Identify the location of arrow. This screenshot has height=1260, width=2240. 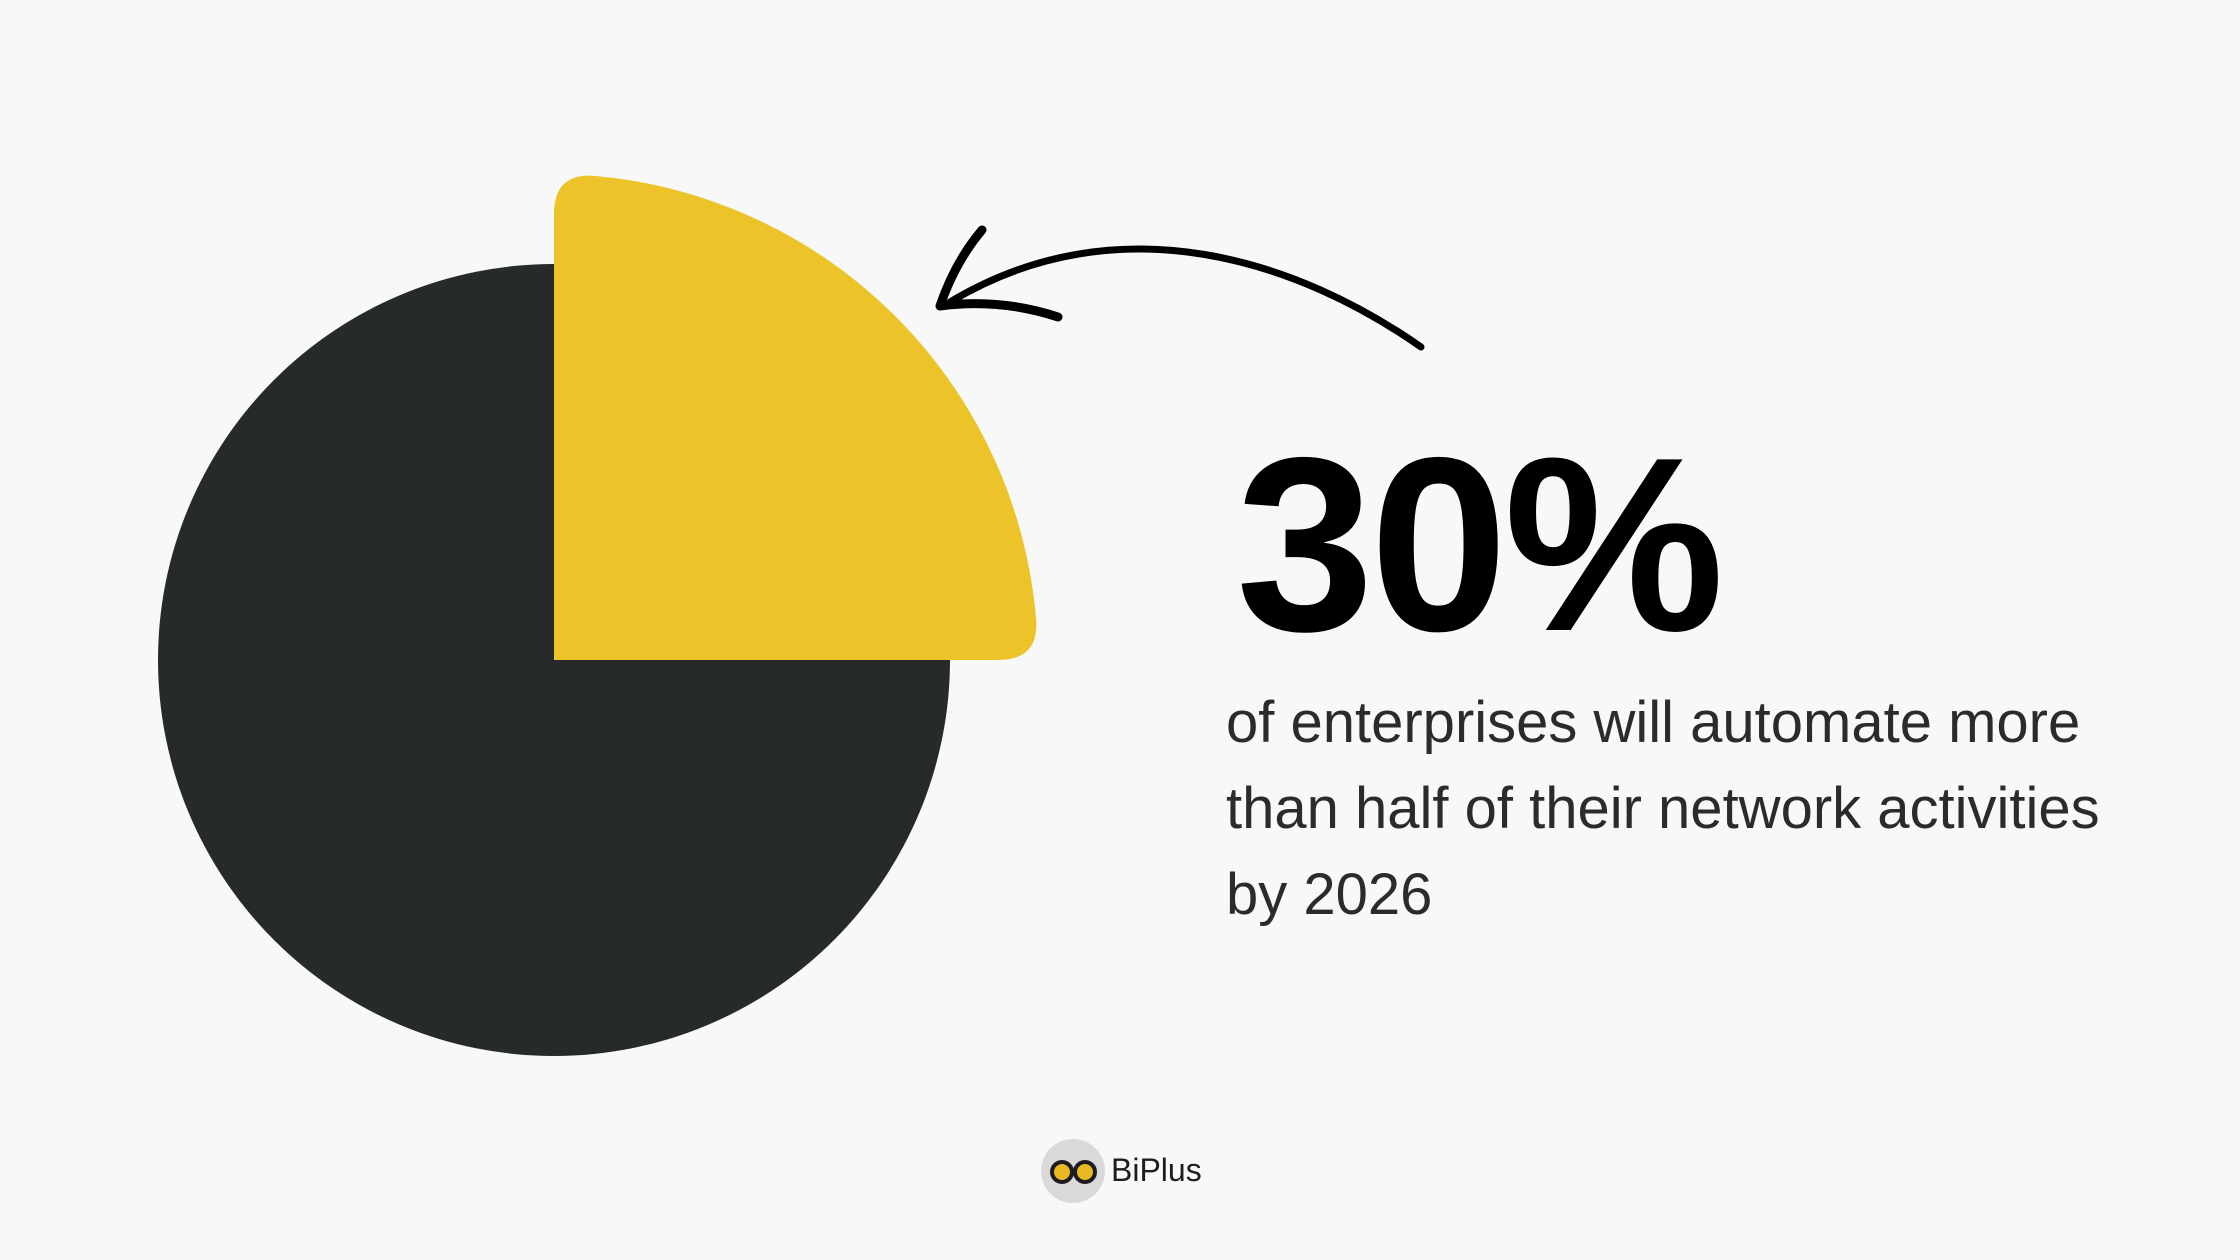
(1185, 298).